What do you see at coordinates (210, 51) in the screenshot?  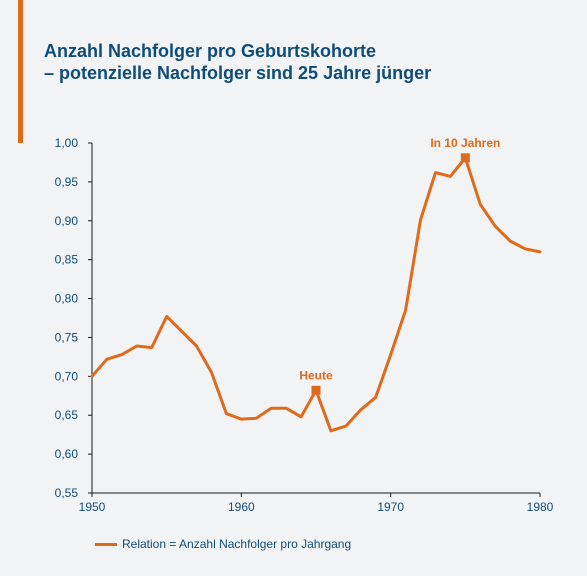 I see `chart-title-line-1: Anzahl Nachfolger pro Geburtskohorte` at bounding box center [210, 51].